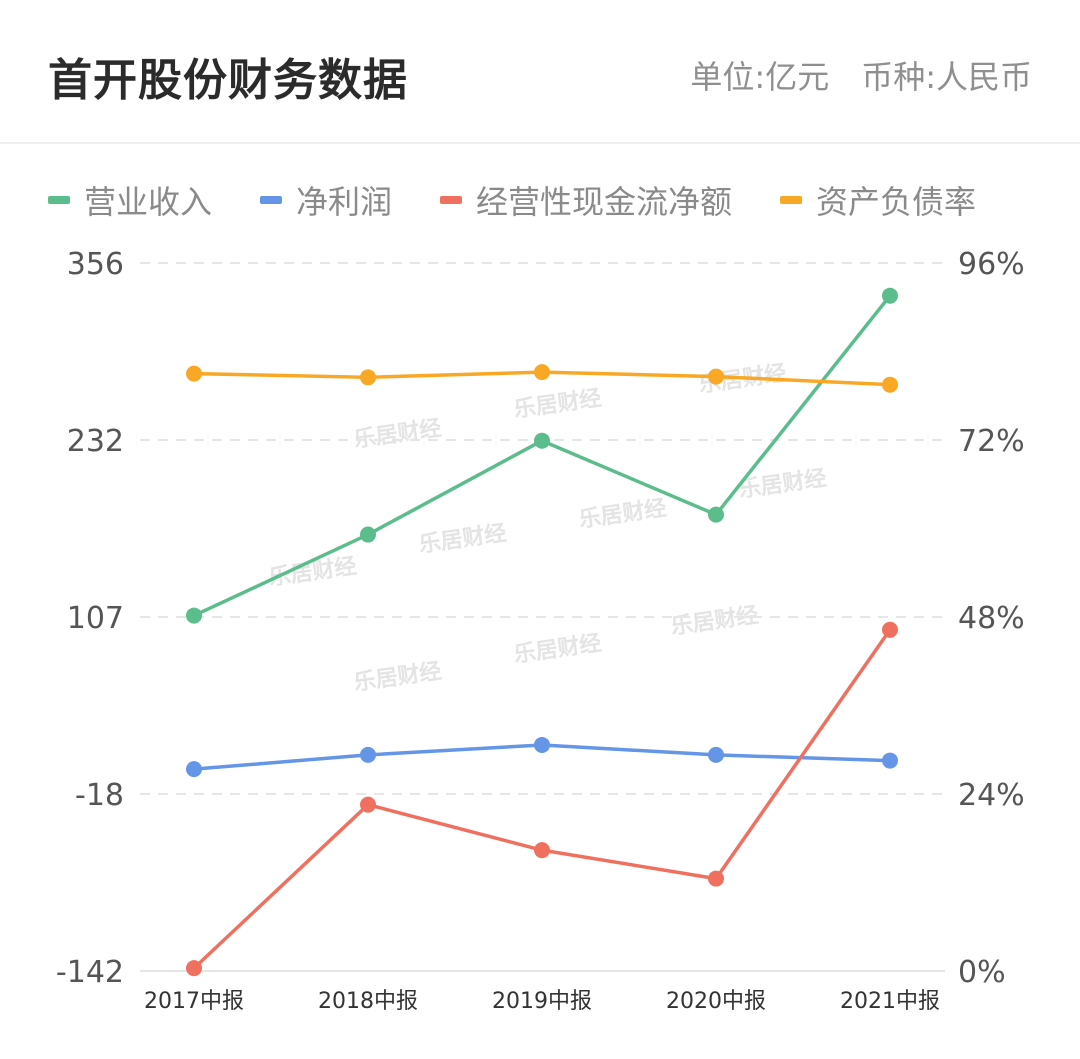 This screenshot has height=1059, width=1080. I want to click on y-left-tick-label: 107, so click(95, 618).